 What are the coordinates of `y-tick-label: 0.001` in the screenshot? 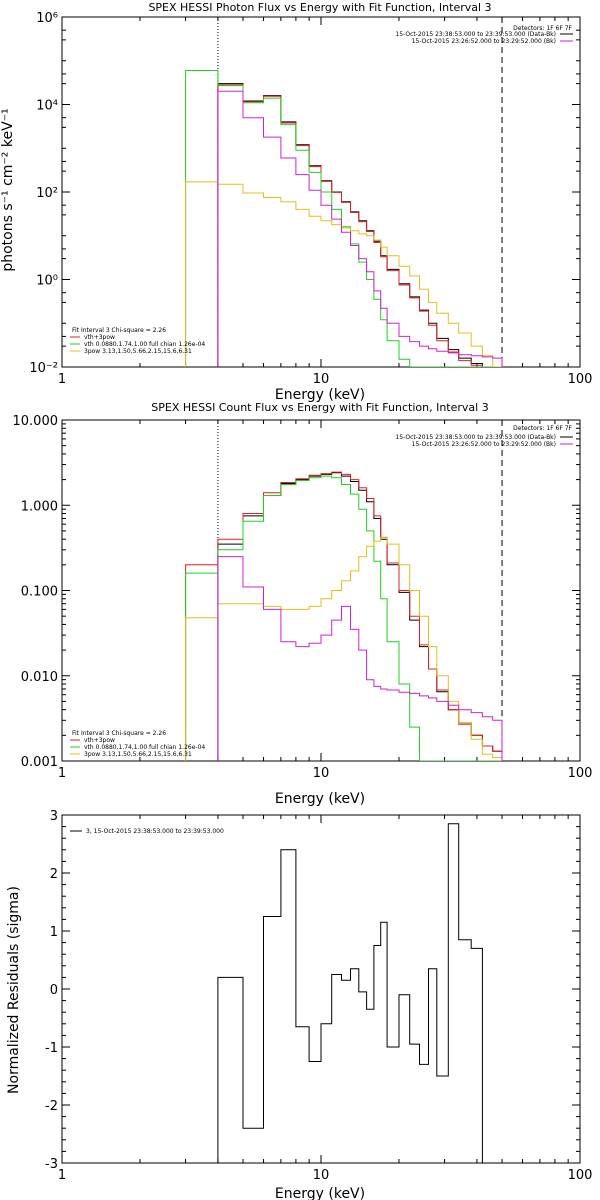 It's located at (39, 762).